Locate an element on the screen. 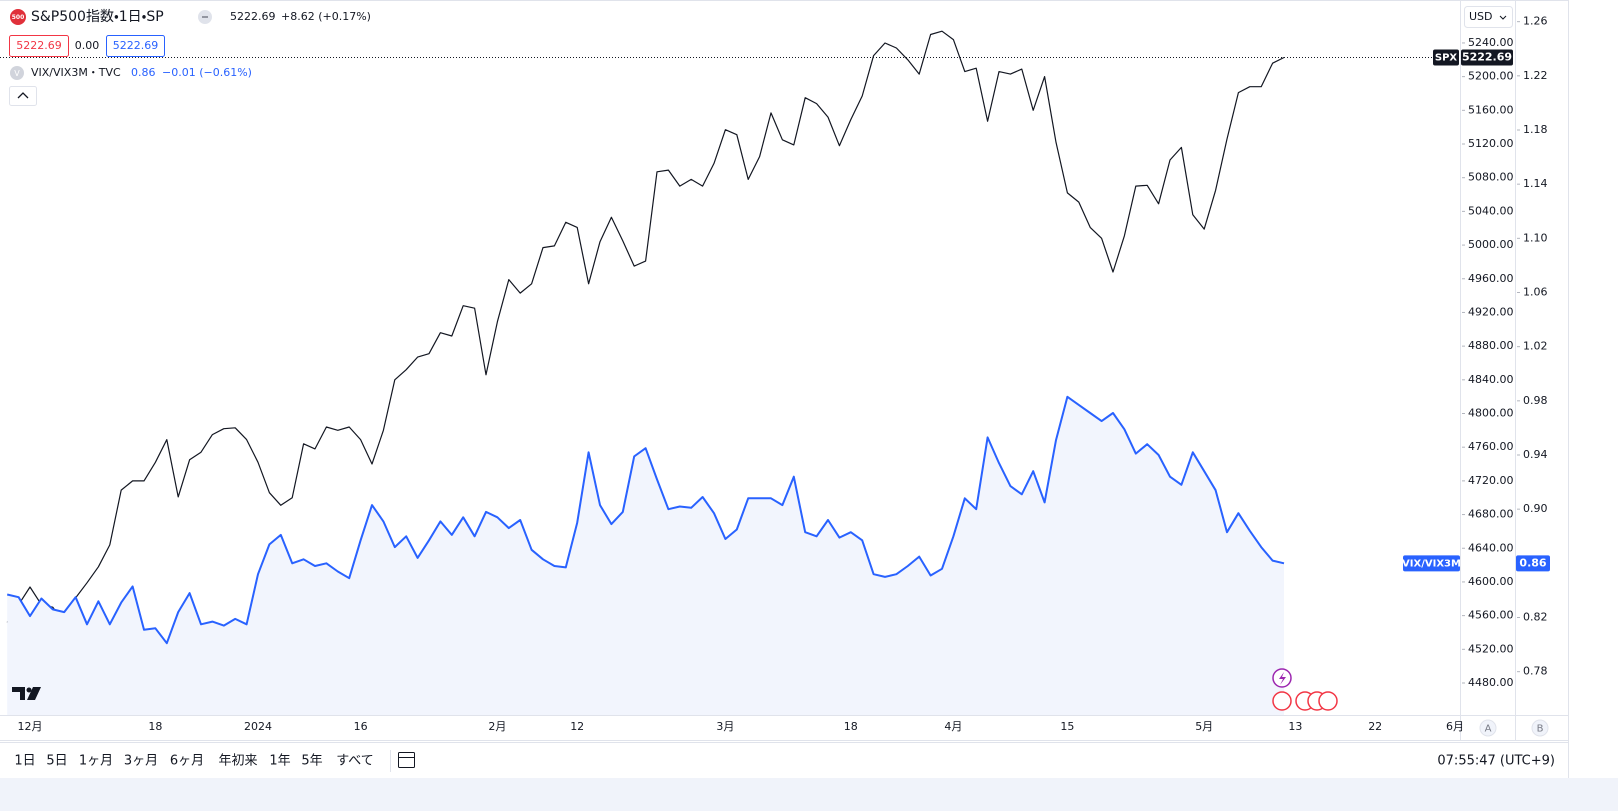 The image size is (1618, 811). x-tick-label: 4月 is located at coordinates (953, 726).